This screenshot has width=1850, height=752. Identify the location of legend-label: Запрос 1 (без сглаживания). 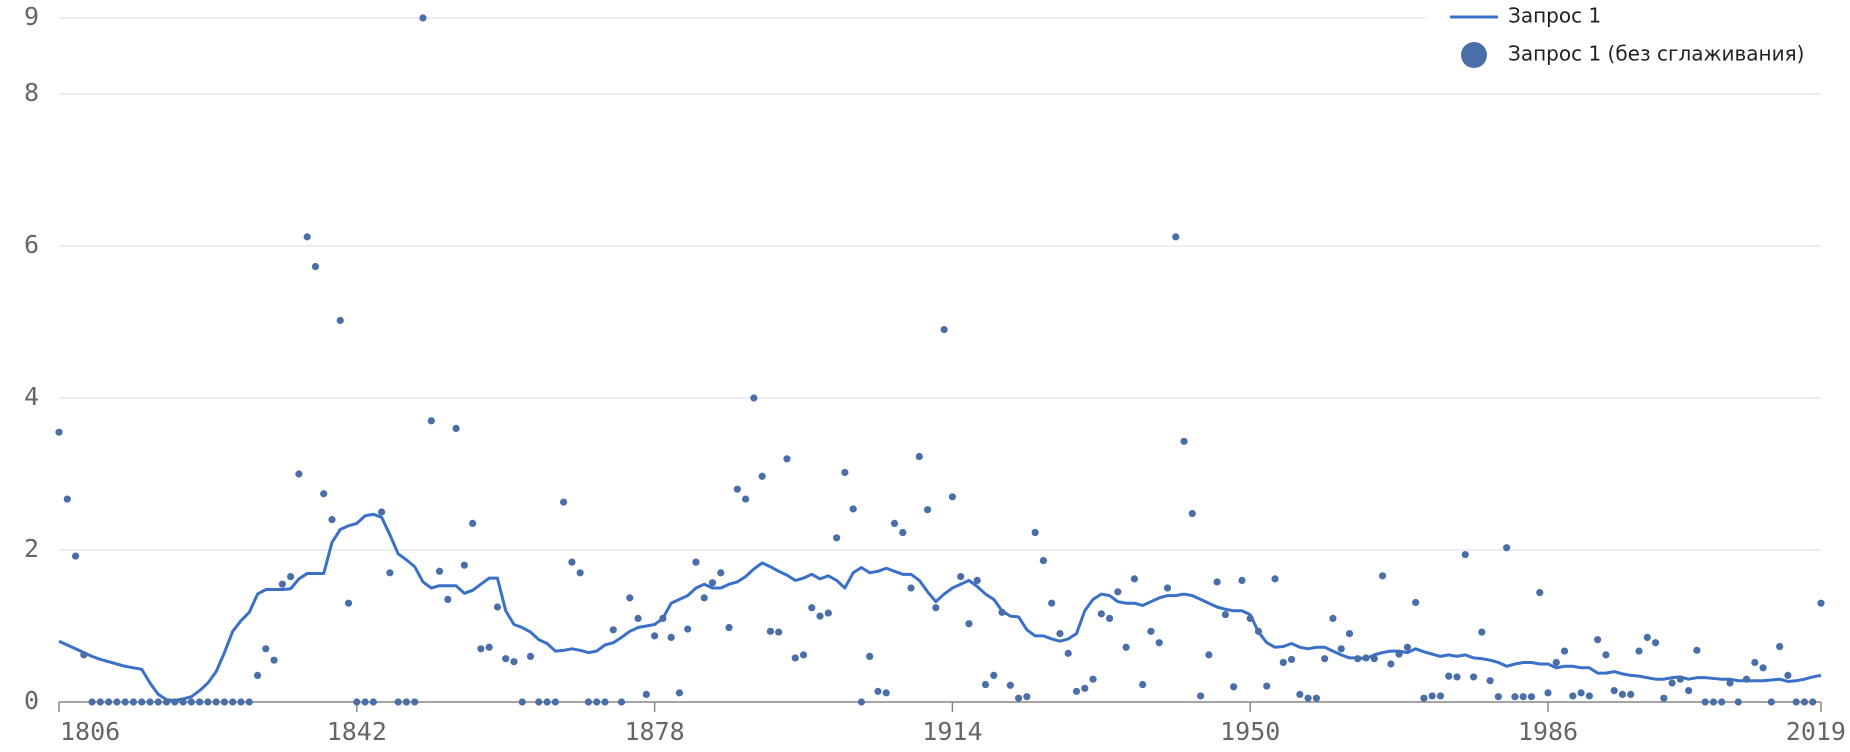
(1656, 54).